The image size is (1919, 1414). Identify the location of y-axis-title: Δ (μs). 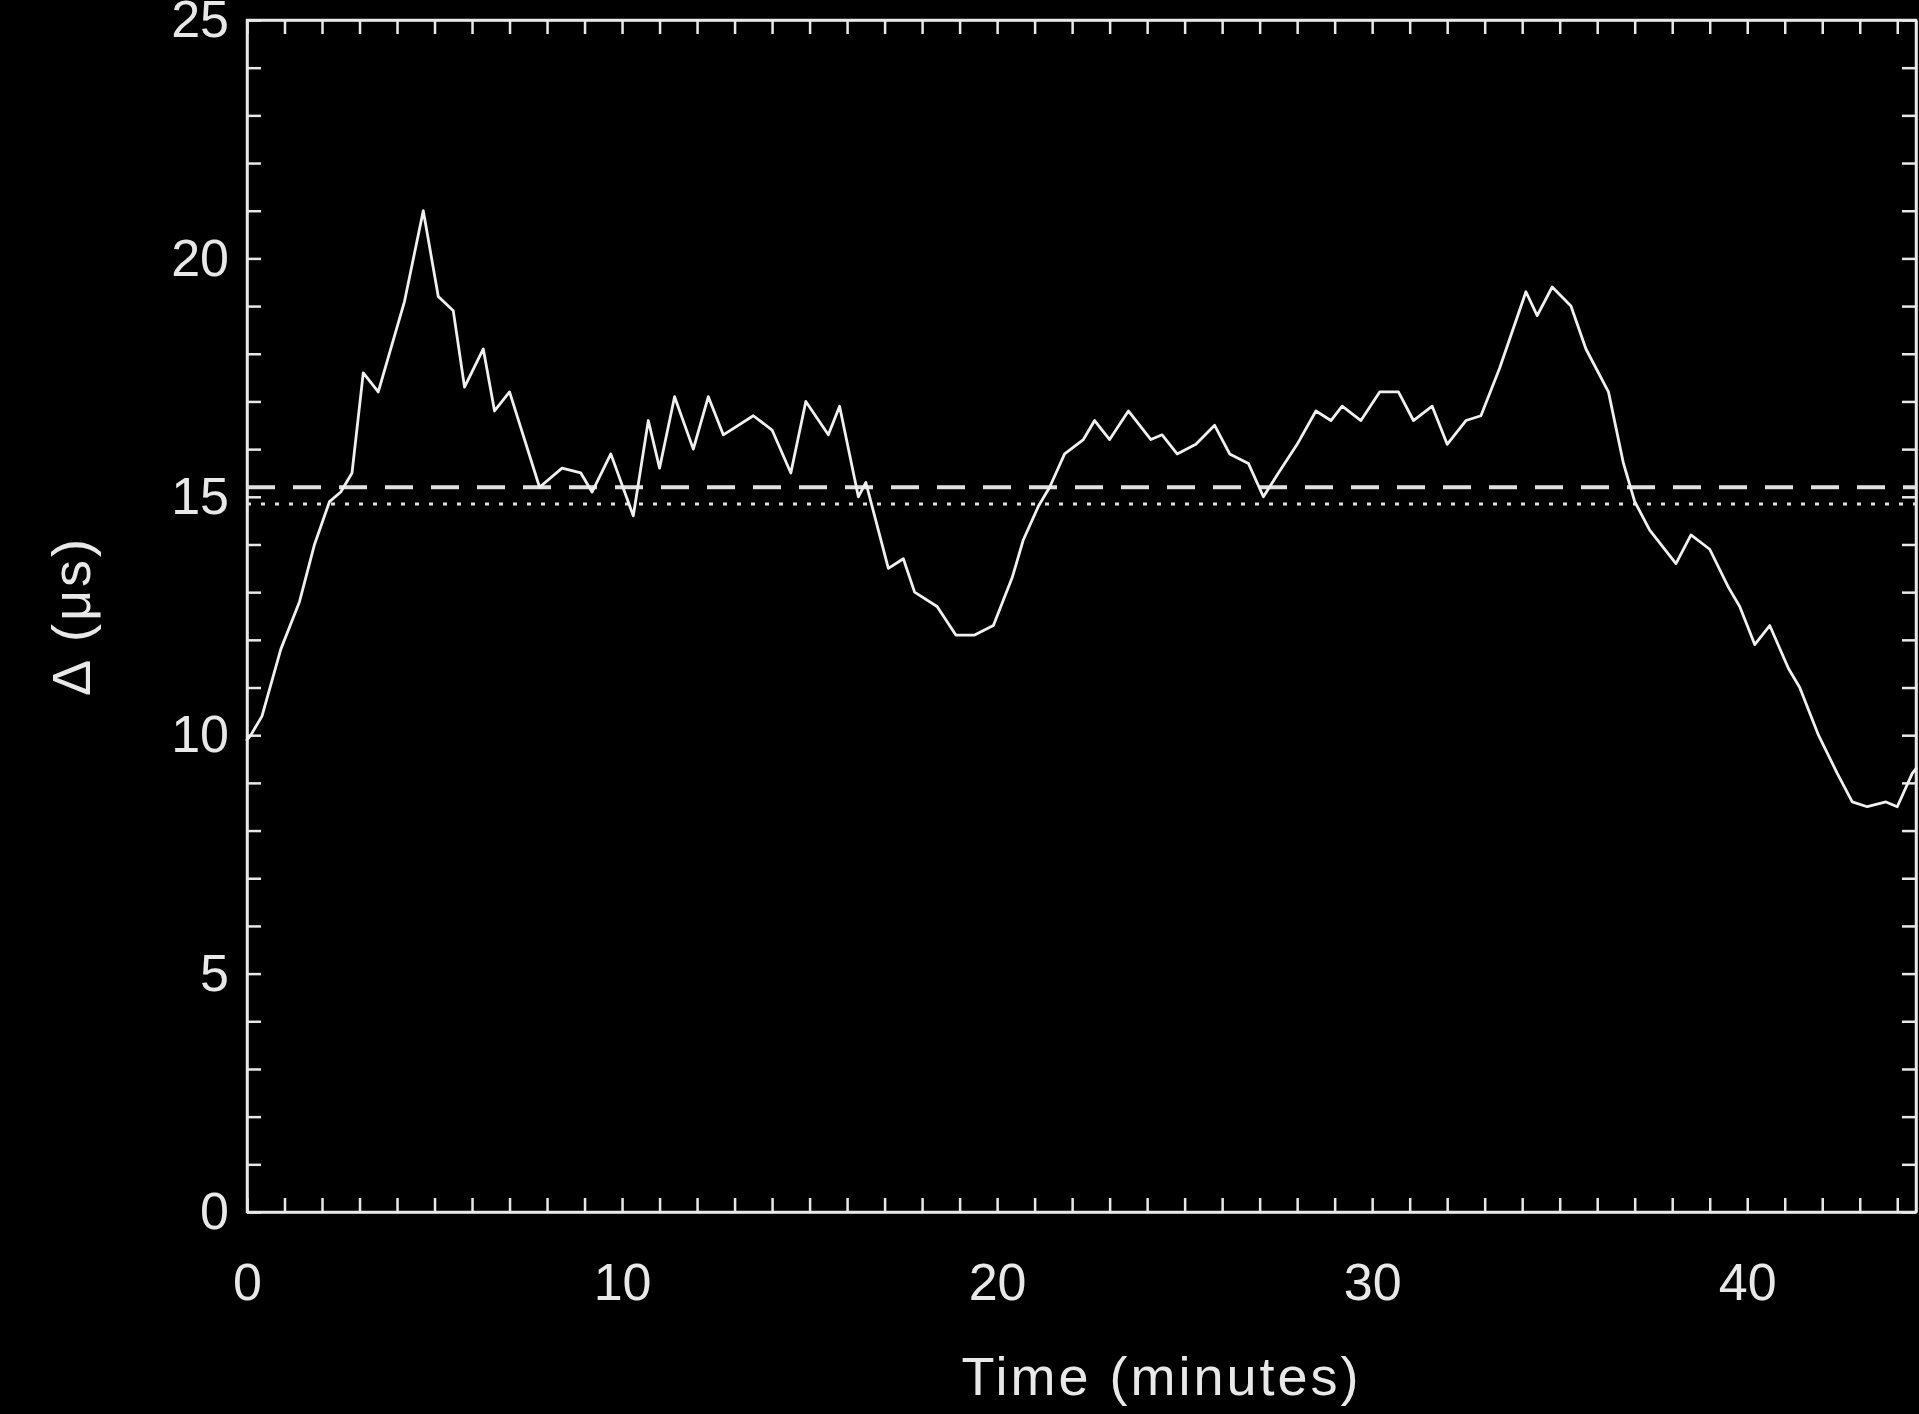
(71, 616).